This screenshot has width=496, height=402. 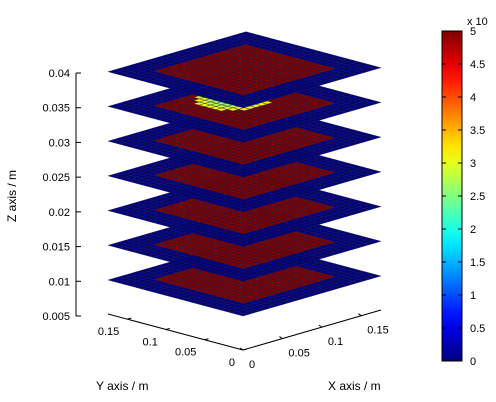 What do you see at coordinates (477, 65) in the screenshot?
I see `colorbar-tick-label: 4.5` at bounding box center [477, 65].